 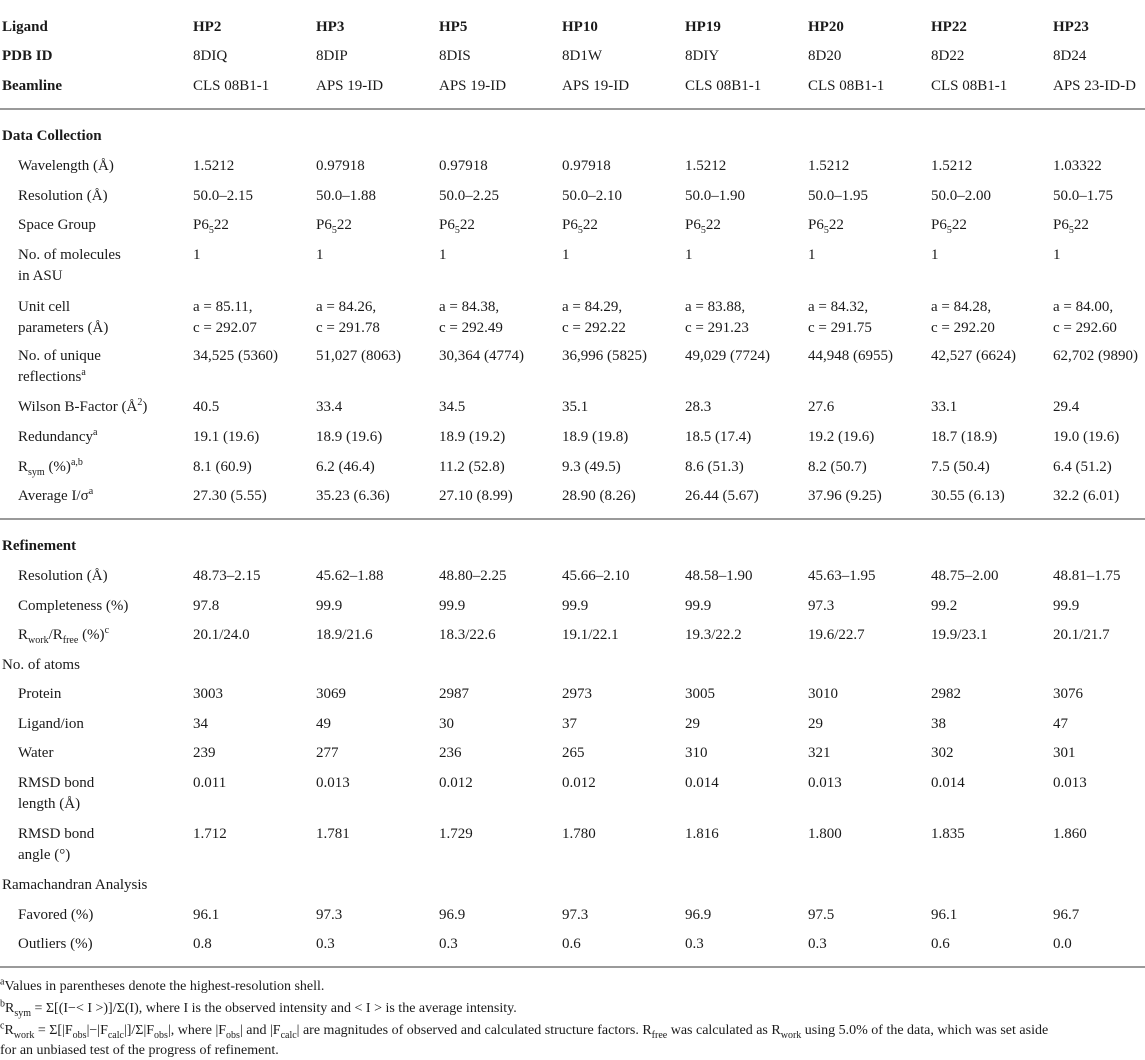 I want to click on pdb-header-label: PDB ID, so click(x=27, y=56).